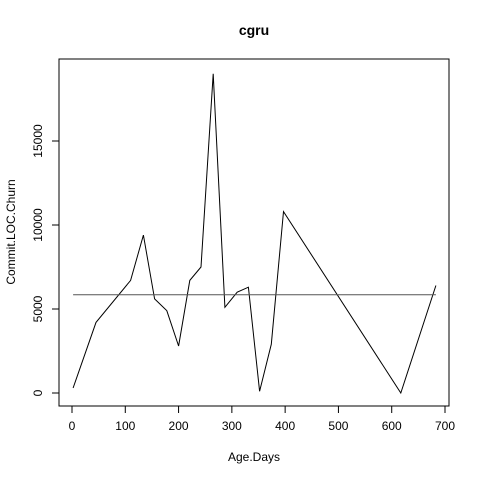  What do you see at coordinates (392, 426) in the screenshot?
I see `x-tick-label: 600` at bounding box center [392, 426].